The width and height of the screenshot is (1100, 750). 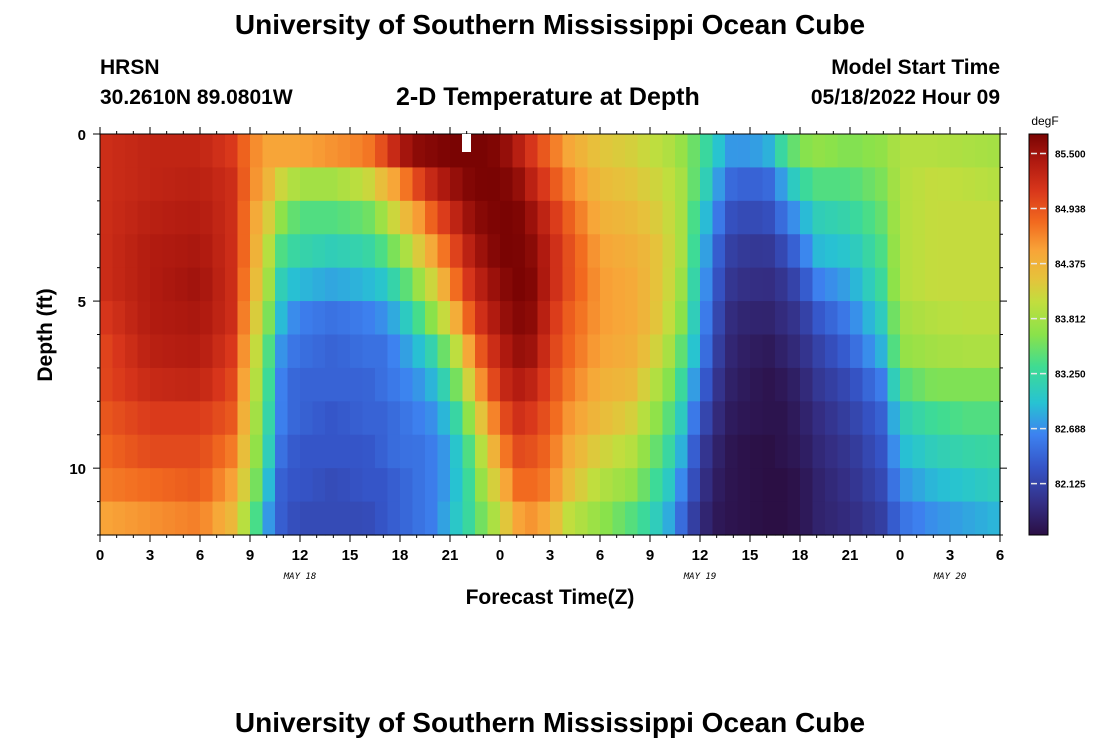 I want to click on surface-marker, so click(x=466, y=143).